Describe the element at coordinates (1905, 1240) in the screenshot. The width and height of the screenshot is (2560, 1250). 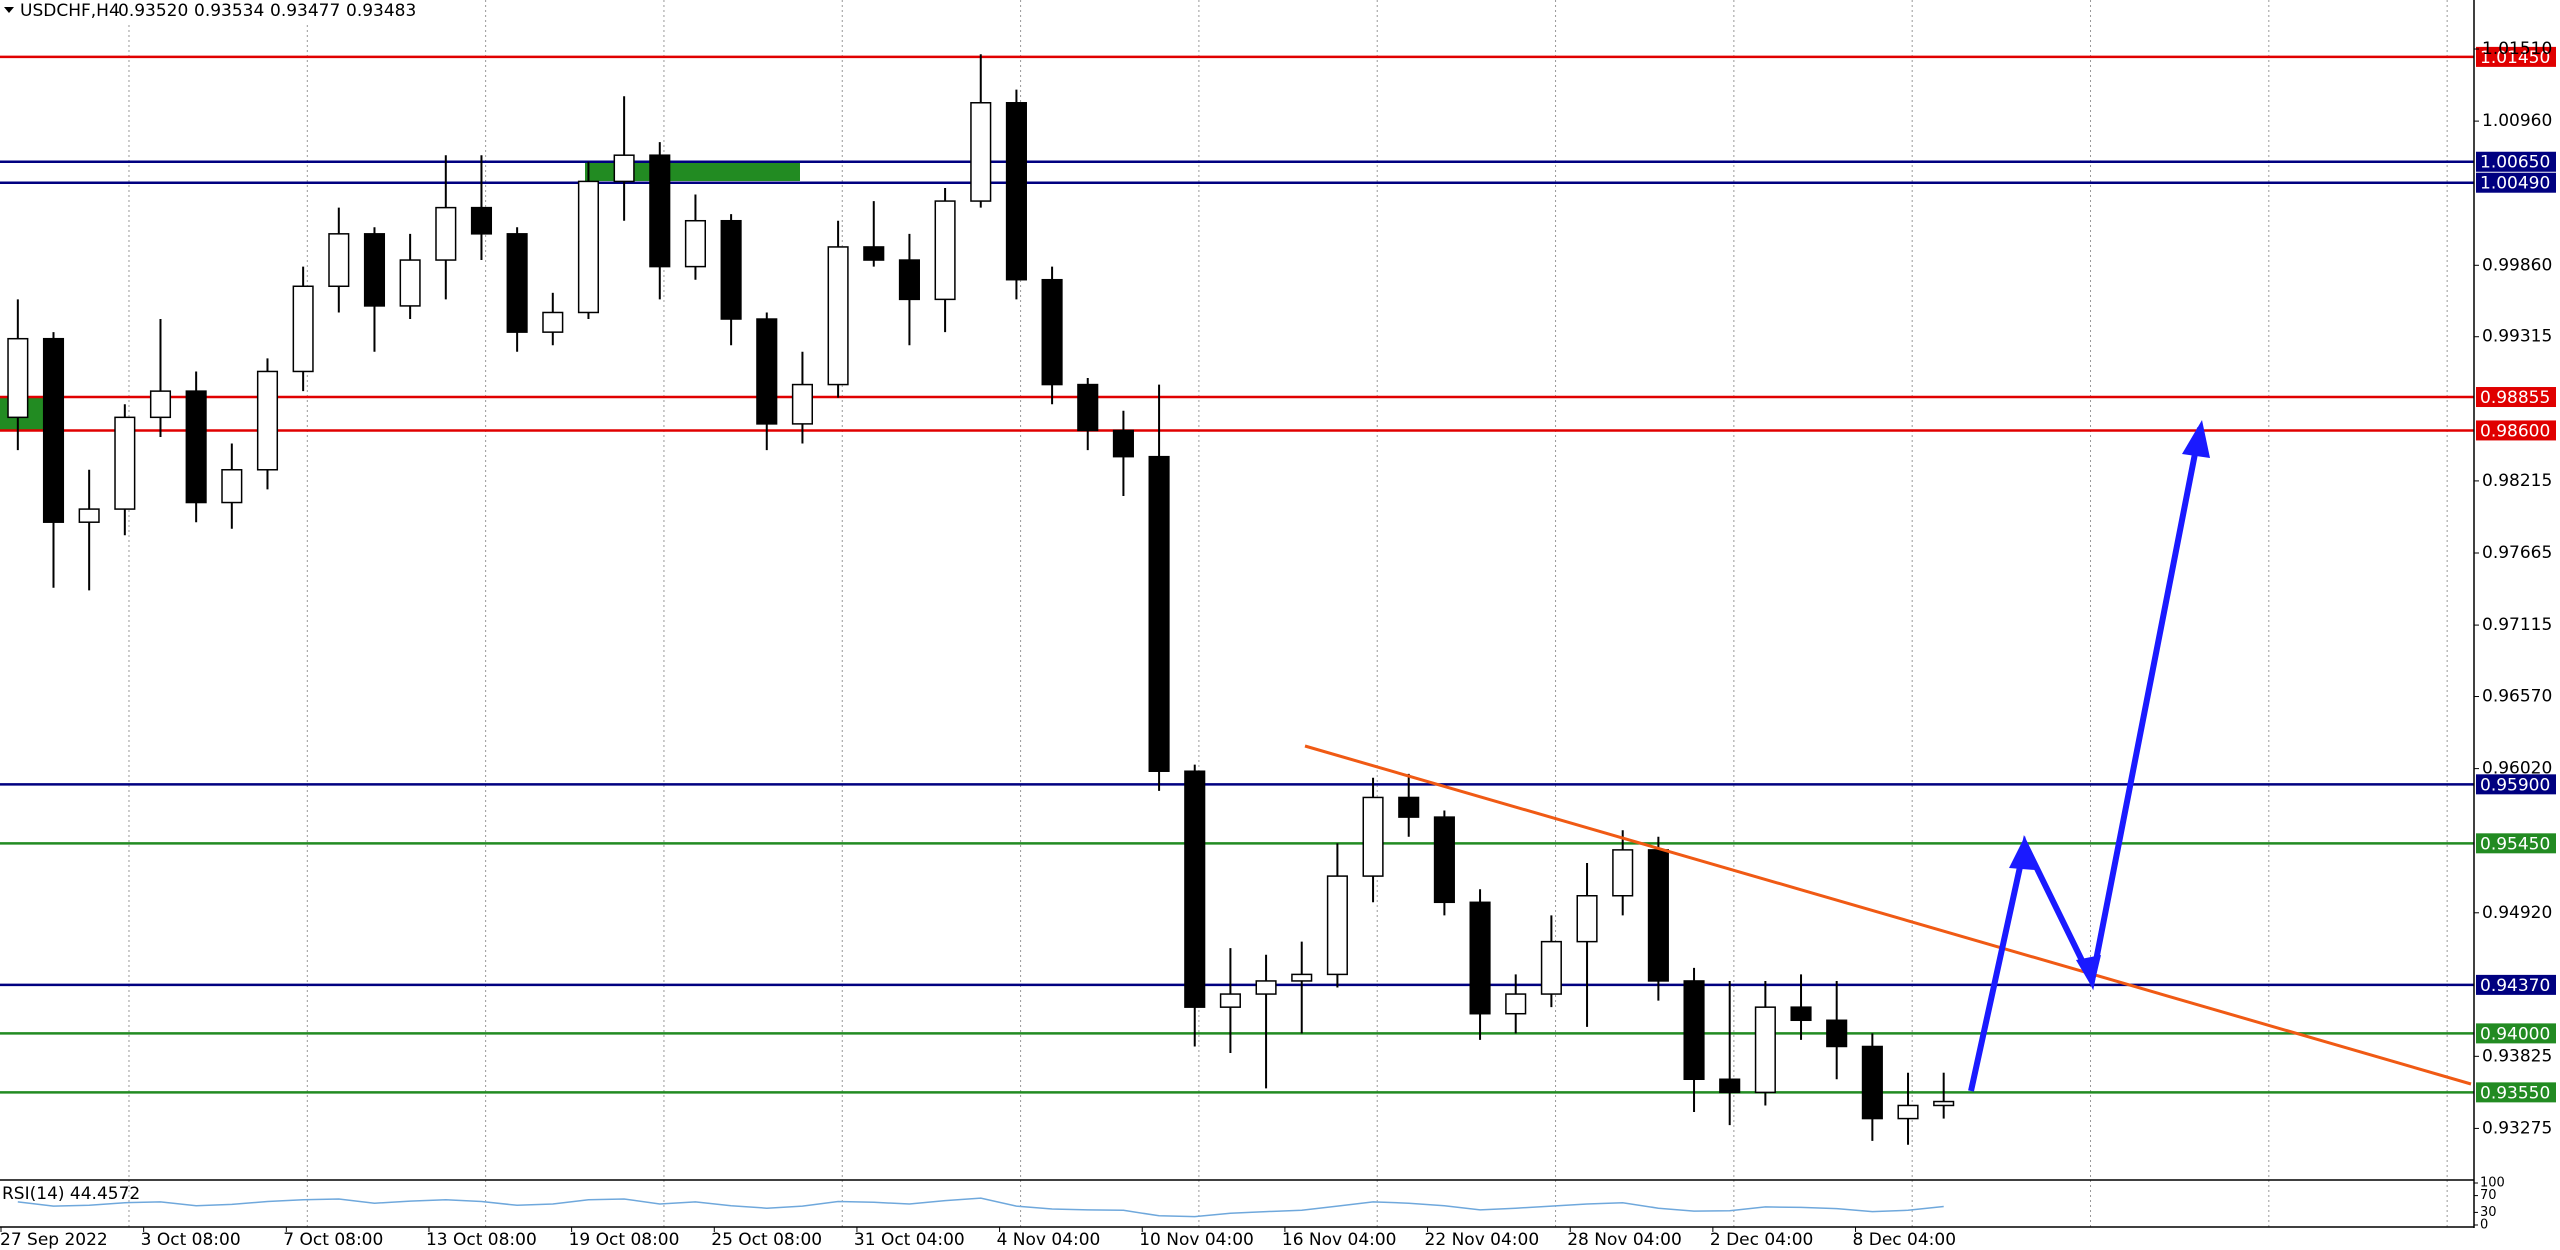
I see `x-tick-label: 8 Dec 04:00` at that location.